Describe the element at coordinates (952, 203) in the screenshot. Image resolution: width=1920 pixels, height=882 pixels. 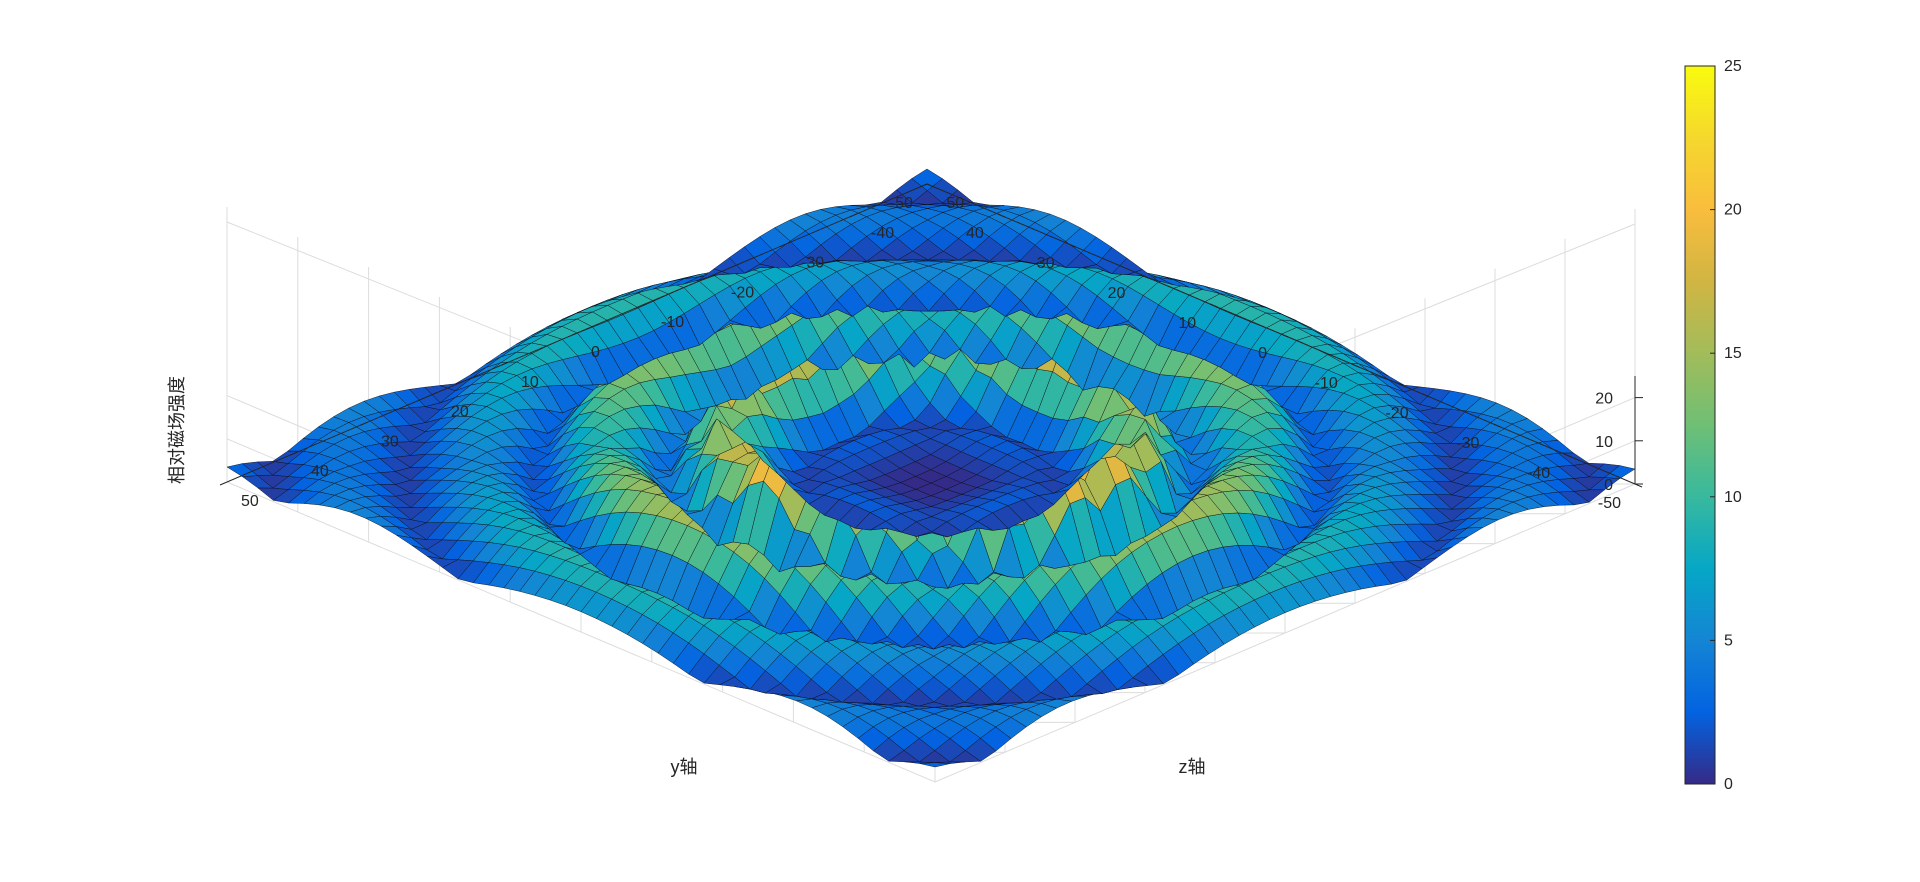
I see `y-tick-label: -50` at that location.